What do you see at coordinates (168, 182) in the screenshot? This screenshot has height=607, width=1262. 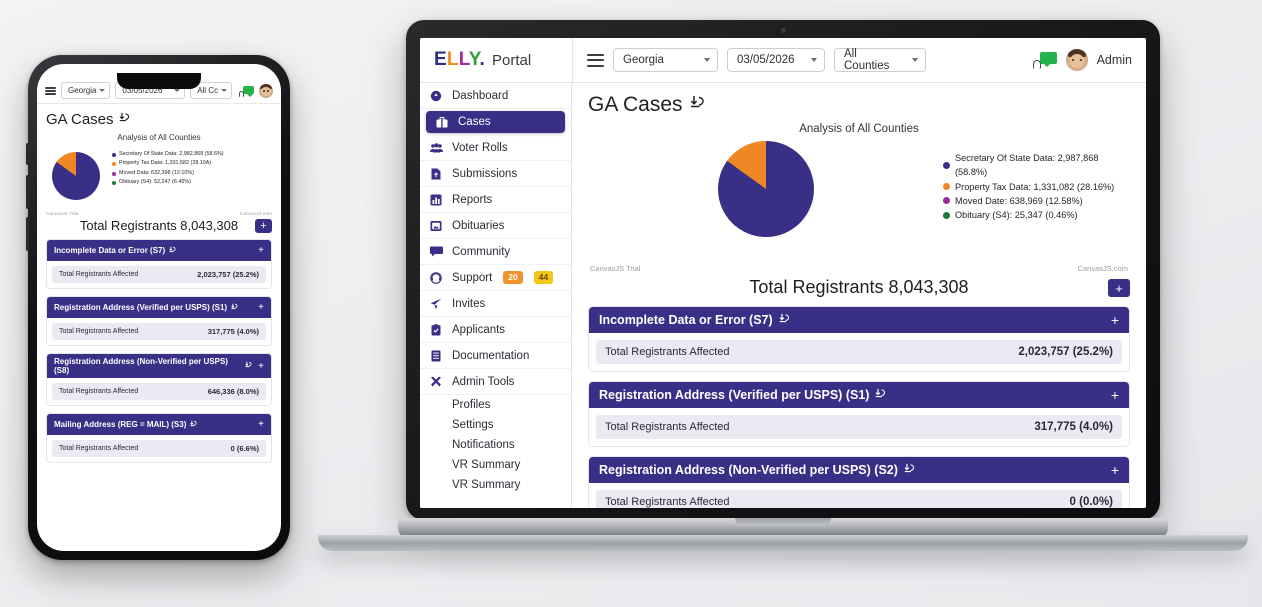 I see `legend-item: Obituary (S4): 52,247 (6.45%)` at bounding box center [168, 182].